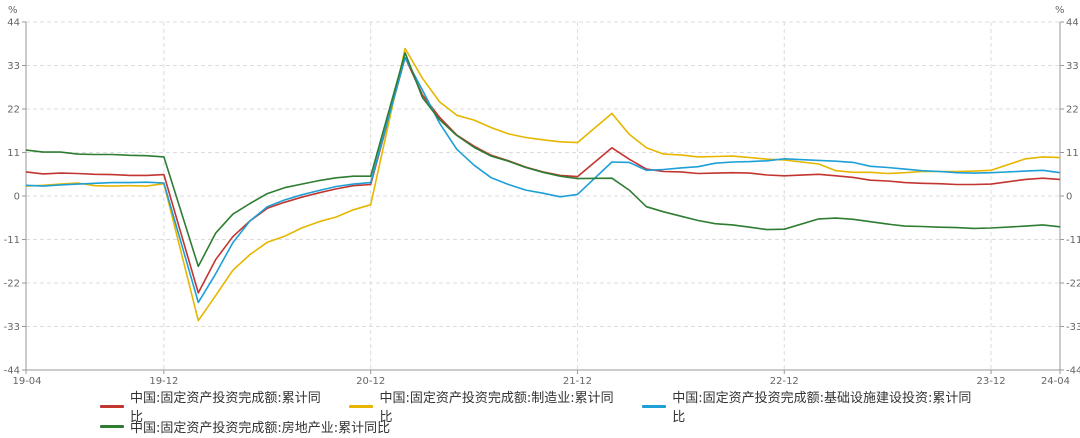  Describe the element at coordinates (822, 408) in the screenshot. I see `legend-label-infrastructure: 中国:固定资产投资完成额:基础设施建设投资:累计同比` at that location.